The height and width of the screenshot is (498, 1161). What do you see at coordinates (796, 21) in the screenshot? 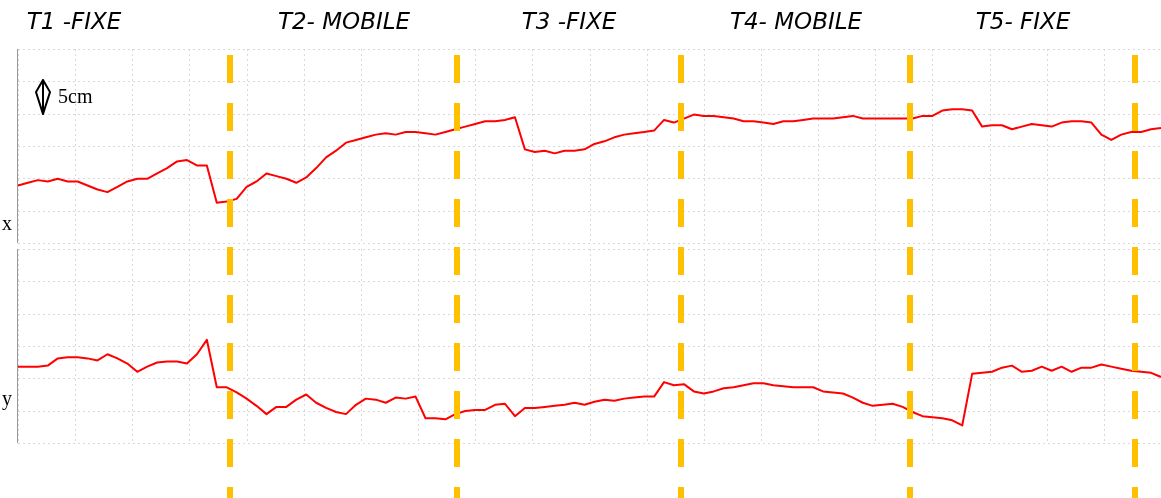
I see `text: T4- MOBILE` at bounding box center [796, 21].